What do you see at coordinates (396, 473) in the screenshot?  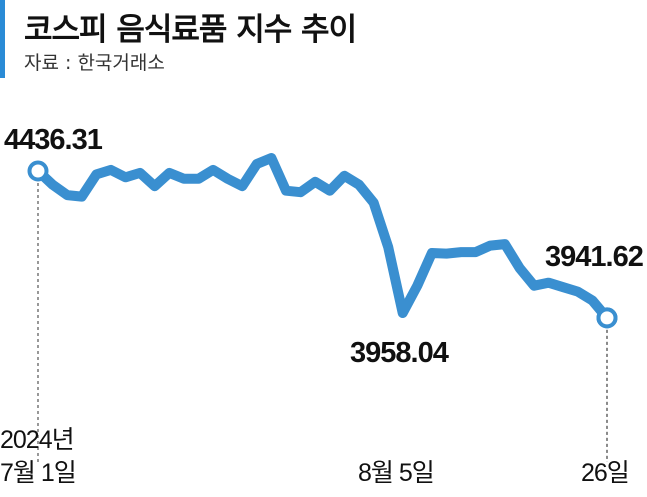 I see `low-date-label: 8월 5일` at bounding box center [396, 473].